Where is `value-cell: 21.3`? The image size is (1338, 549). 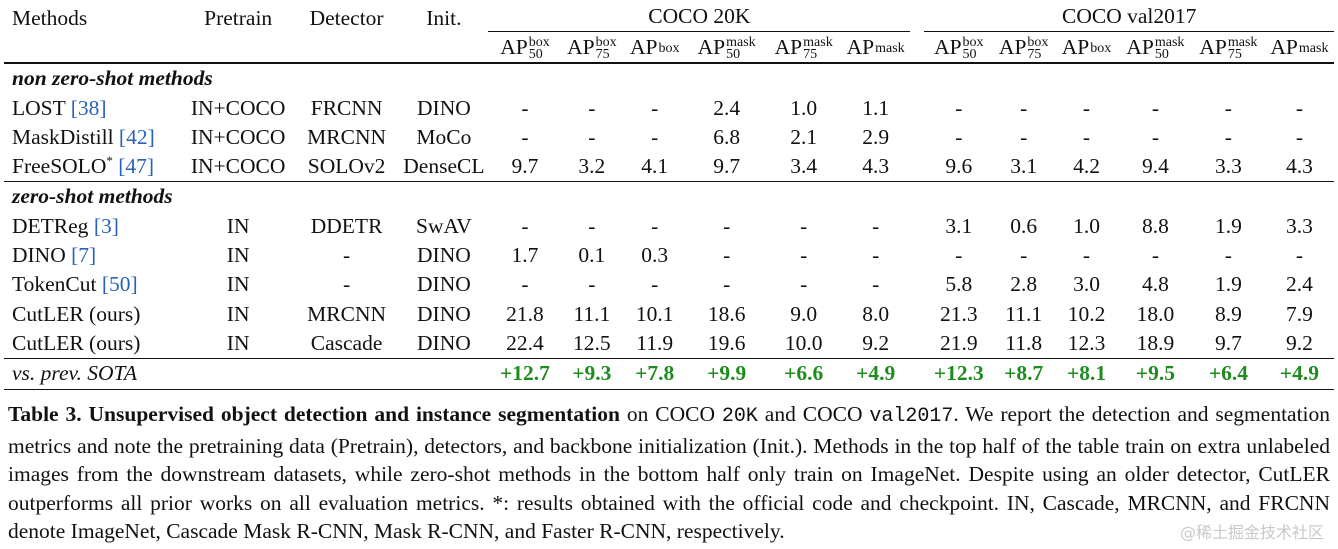
value-cell: 21.3 is located at coordinates (958, 313).